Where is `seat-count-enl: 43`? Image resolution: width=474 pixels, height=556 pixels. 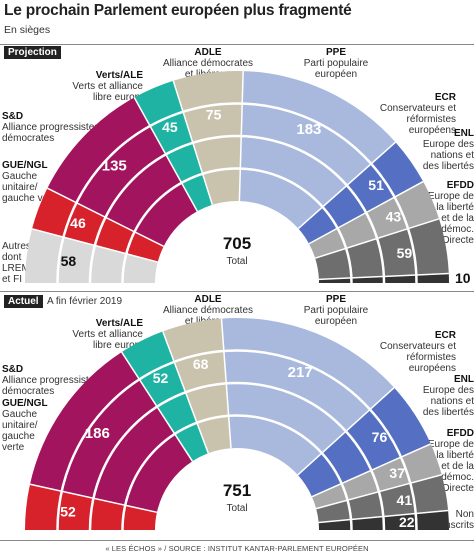 seat-count-enl: 43 is located at coordinates (394, 216).